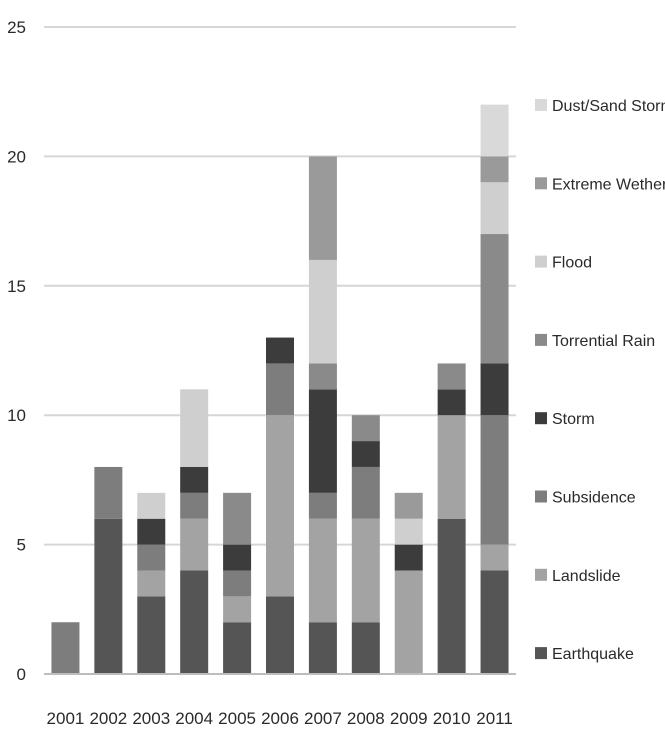  What do you see at coordinates (151, 718) in the screenshot?
I see `x-tick-label: 2003` at bounding box center [151, 718].